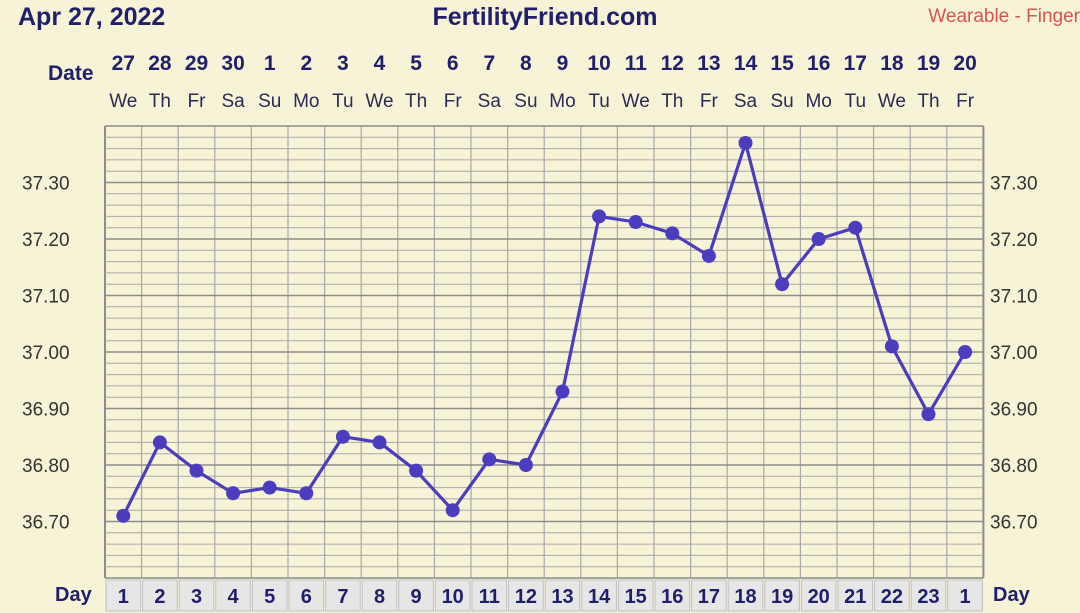 The image size is (1080, 613). I want to click on date-label: 17, so click(855, 63).